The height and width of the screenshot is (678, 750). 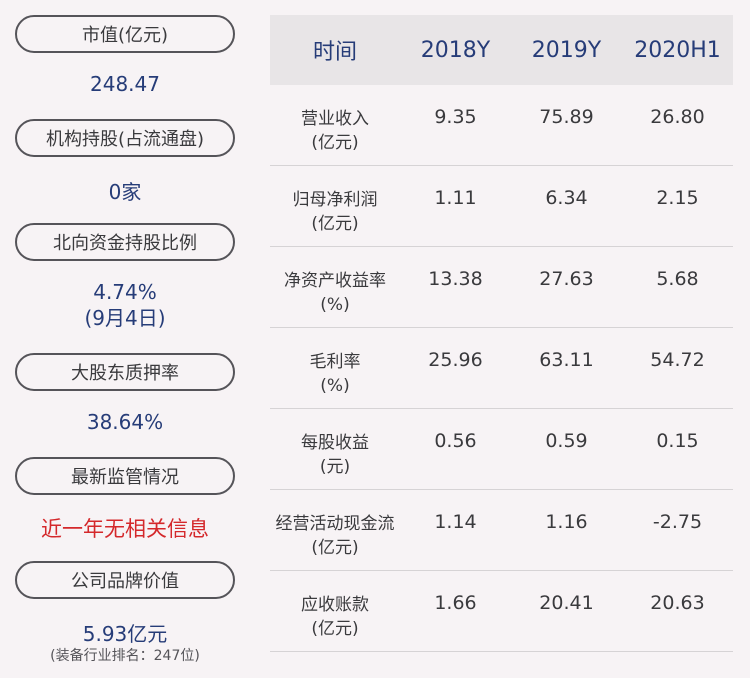 What do you see at coordinates (125, 192) in the screenshot?
I see `institutional-holding-value: 0家` at bounding box center [125, 192].